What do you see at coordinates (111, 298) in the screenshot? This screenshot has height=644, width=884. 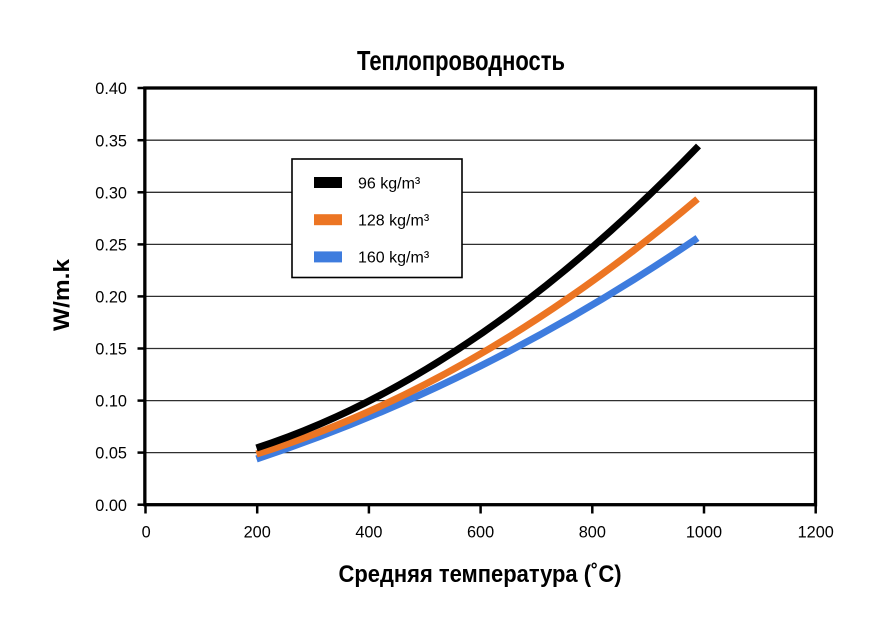 I see `svg-text: 0.20` at bounding box center [111, 298].